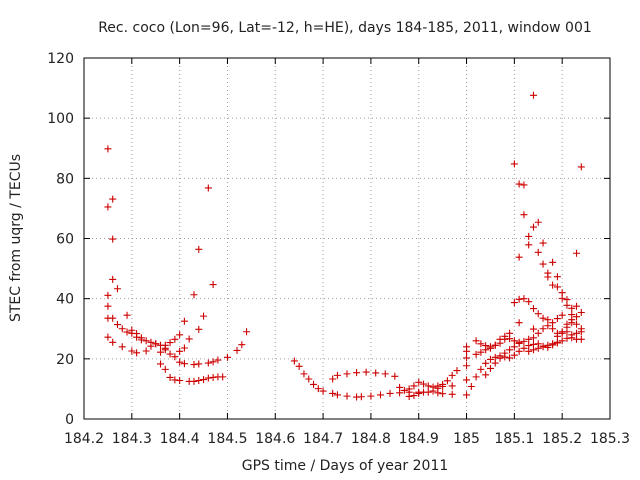 Image resolution: width=640 pixels, height=480 pixels. Describe the element at coordinates (514, 439) in the screenshot. I see `x-tick-label: 185.1` at that location.